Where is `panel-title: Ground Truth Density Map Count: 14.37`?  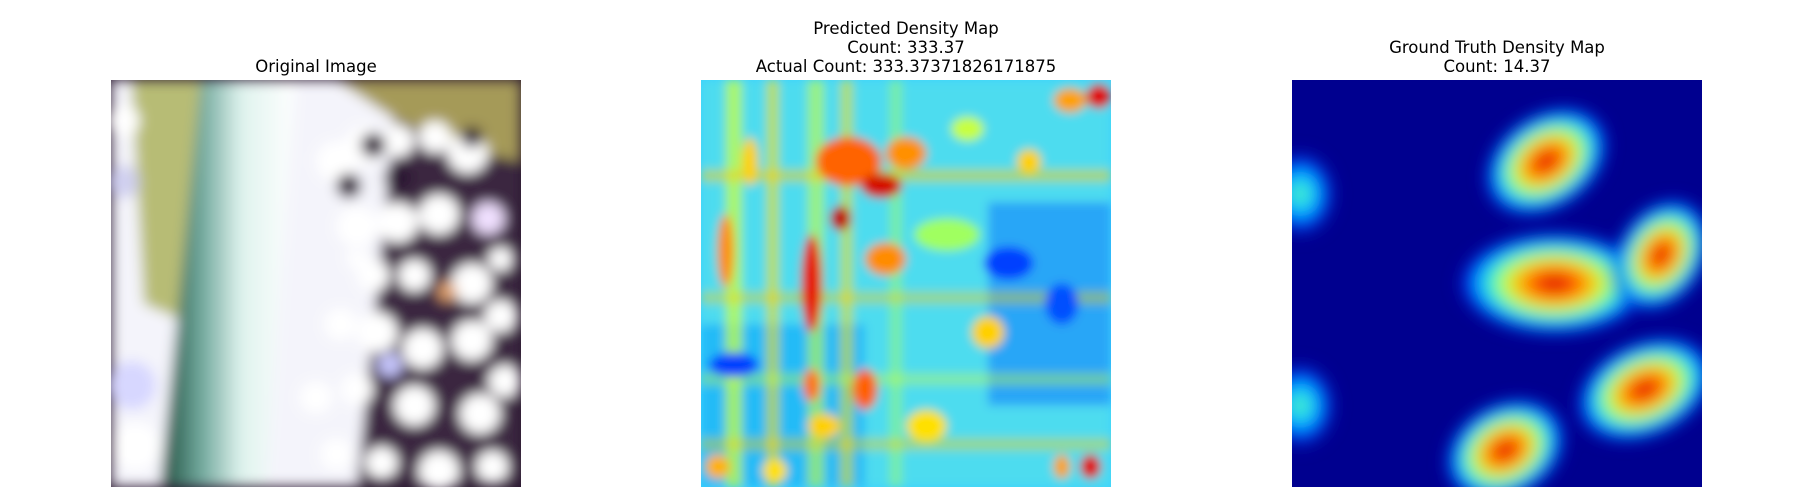 panel-title: Ground Truth Density Map Count: 14.37 is located at coordinates (1497, 38).